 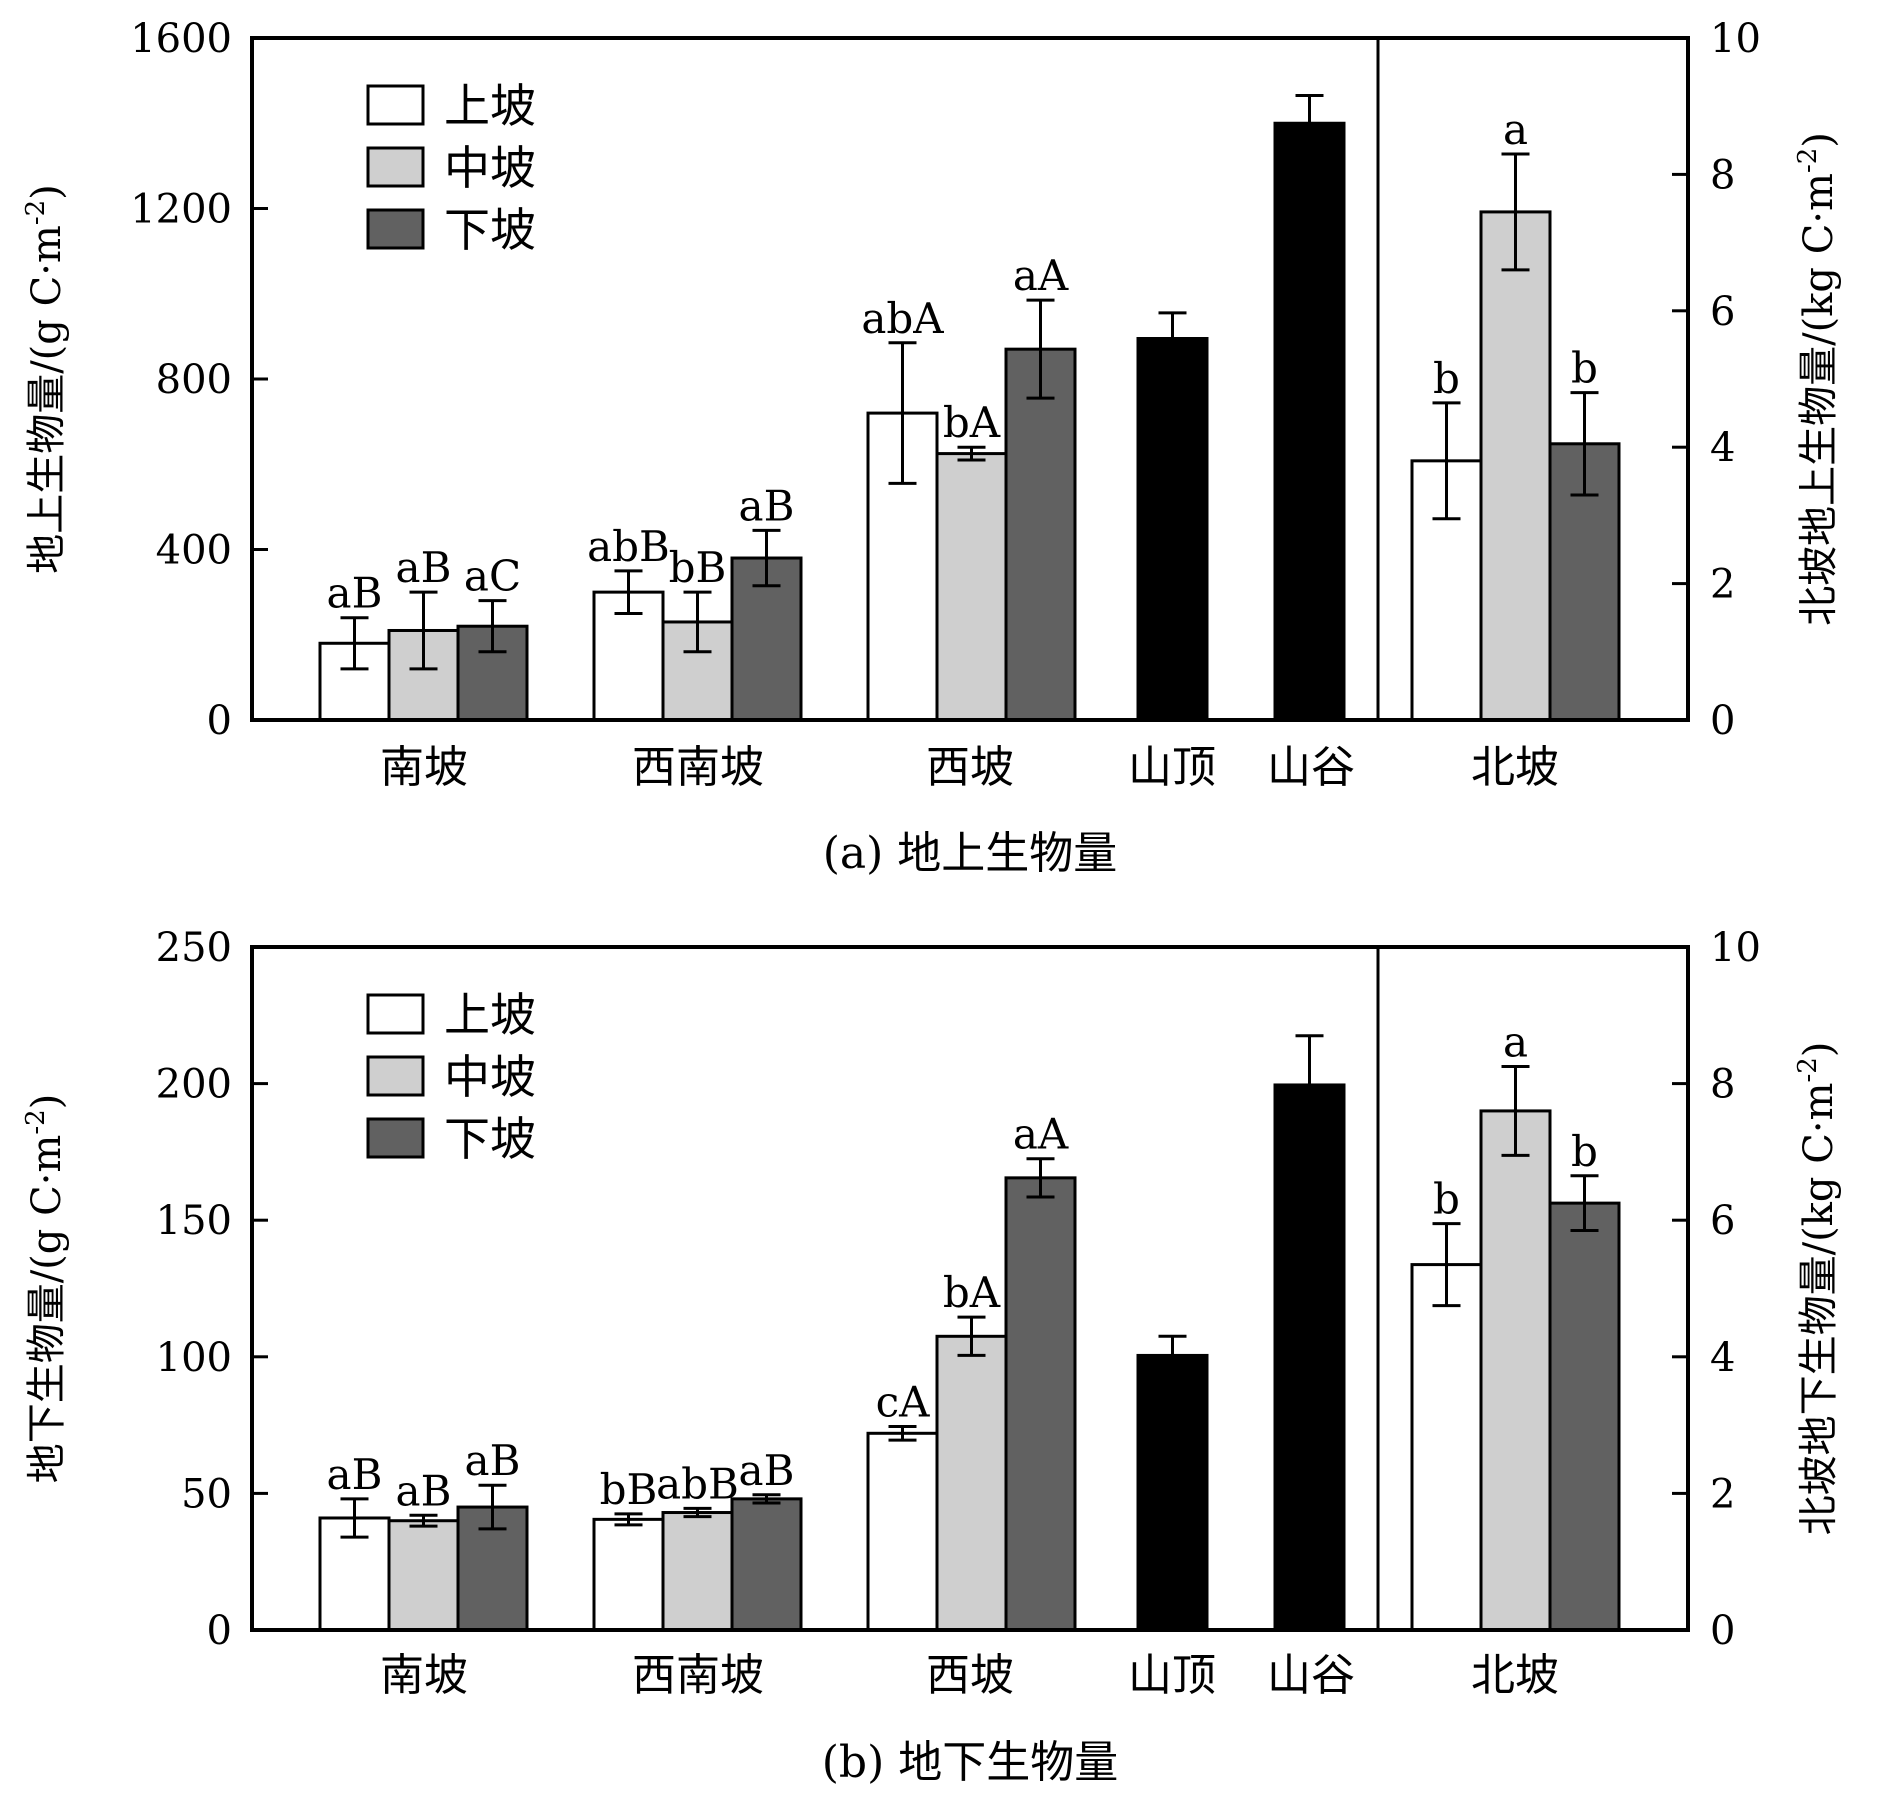 What do you see at coordinates (1515, 129) in the screenshot?
I see `significance-letter: a` at bounding box center [1515, 129].